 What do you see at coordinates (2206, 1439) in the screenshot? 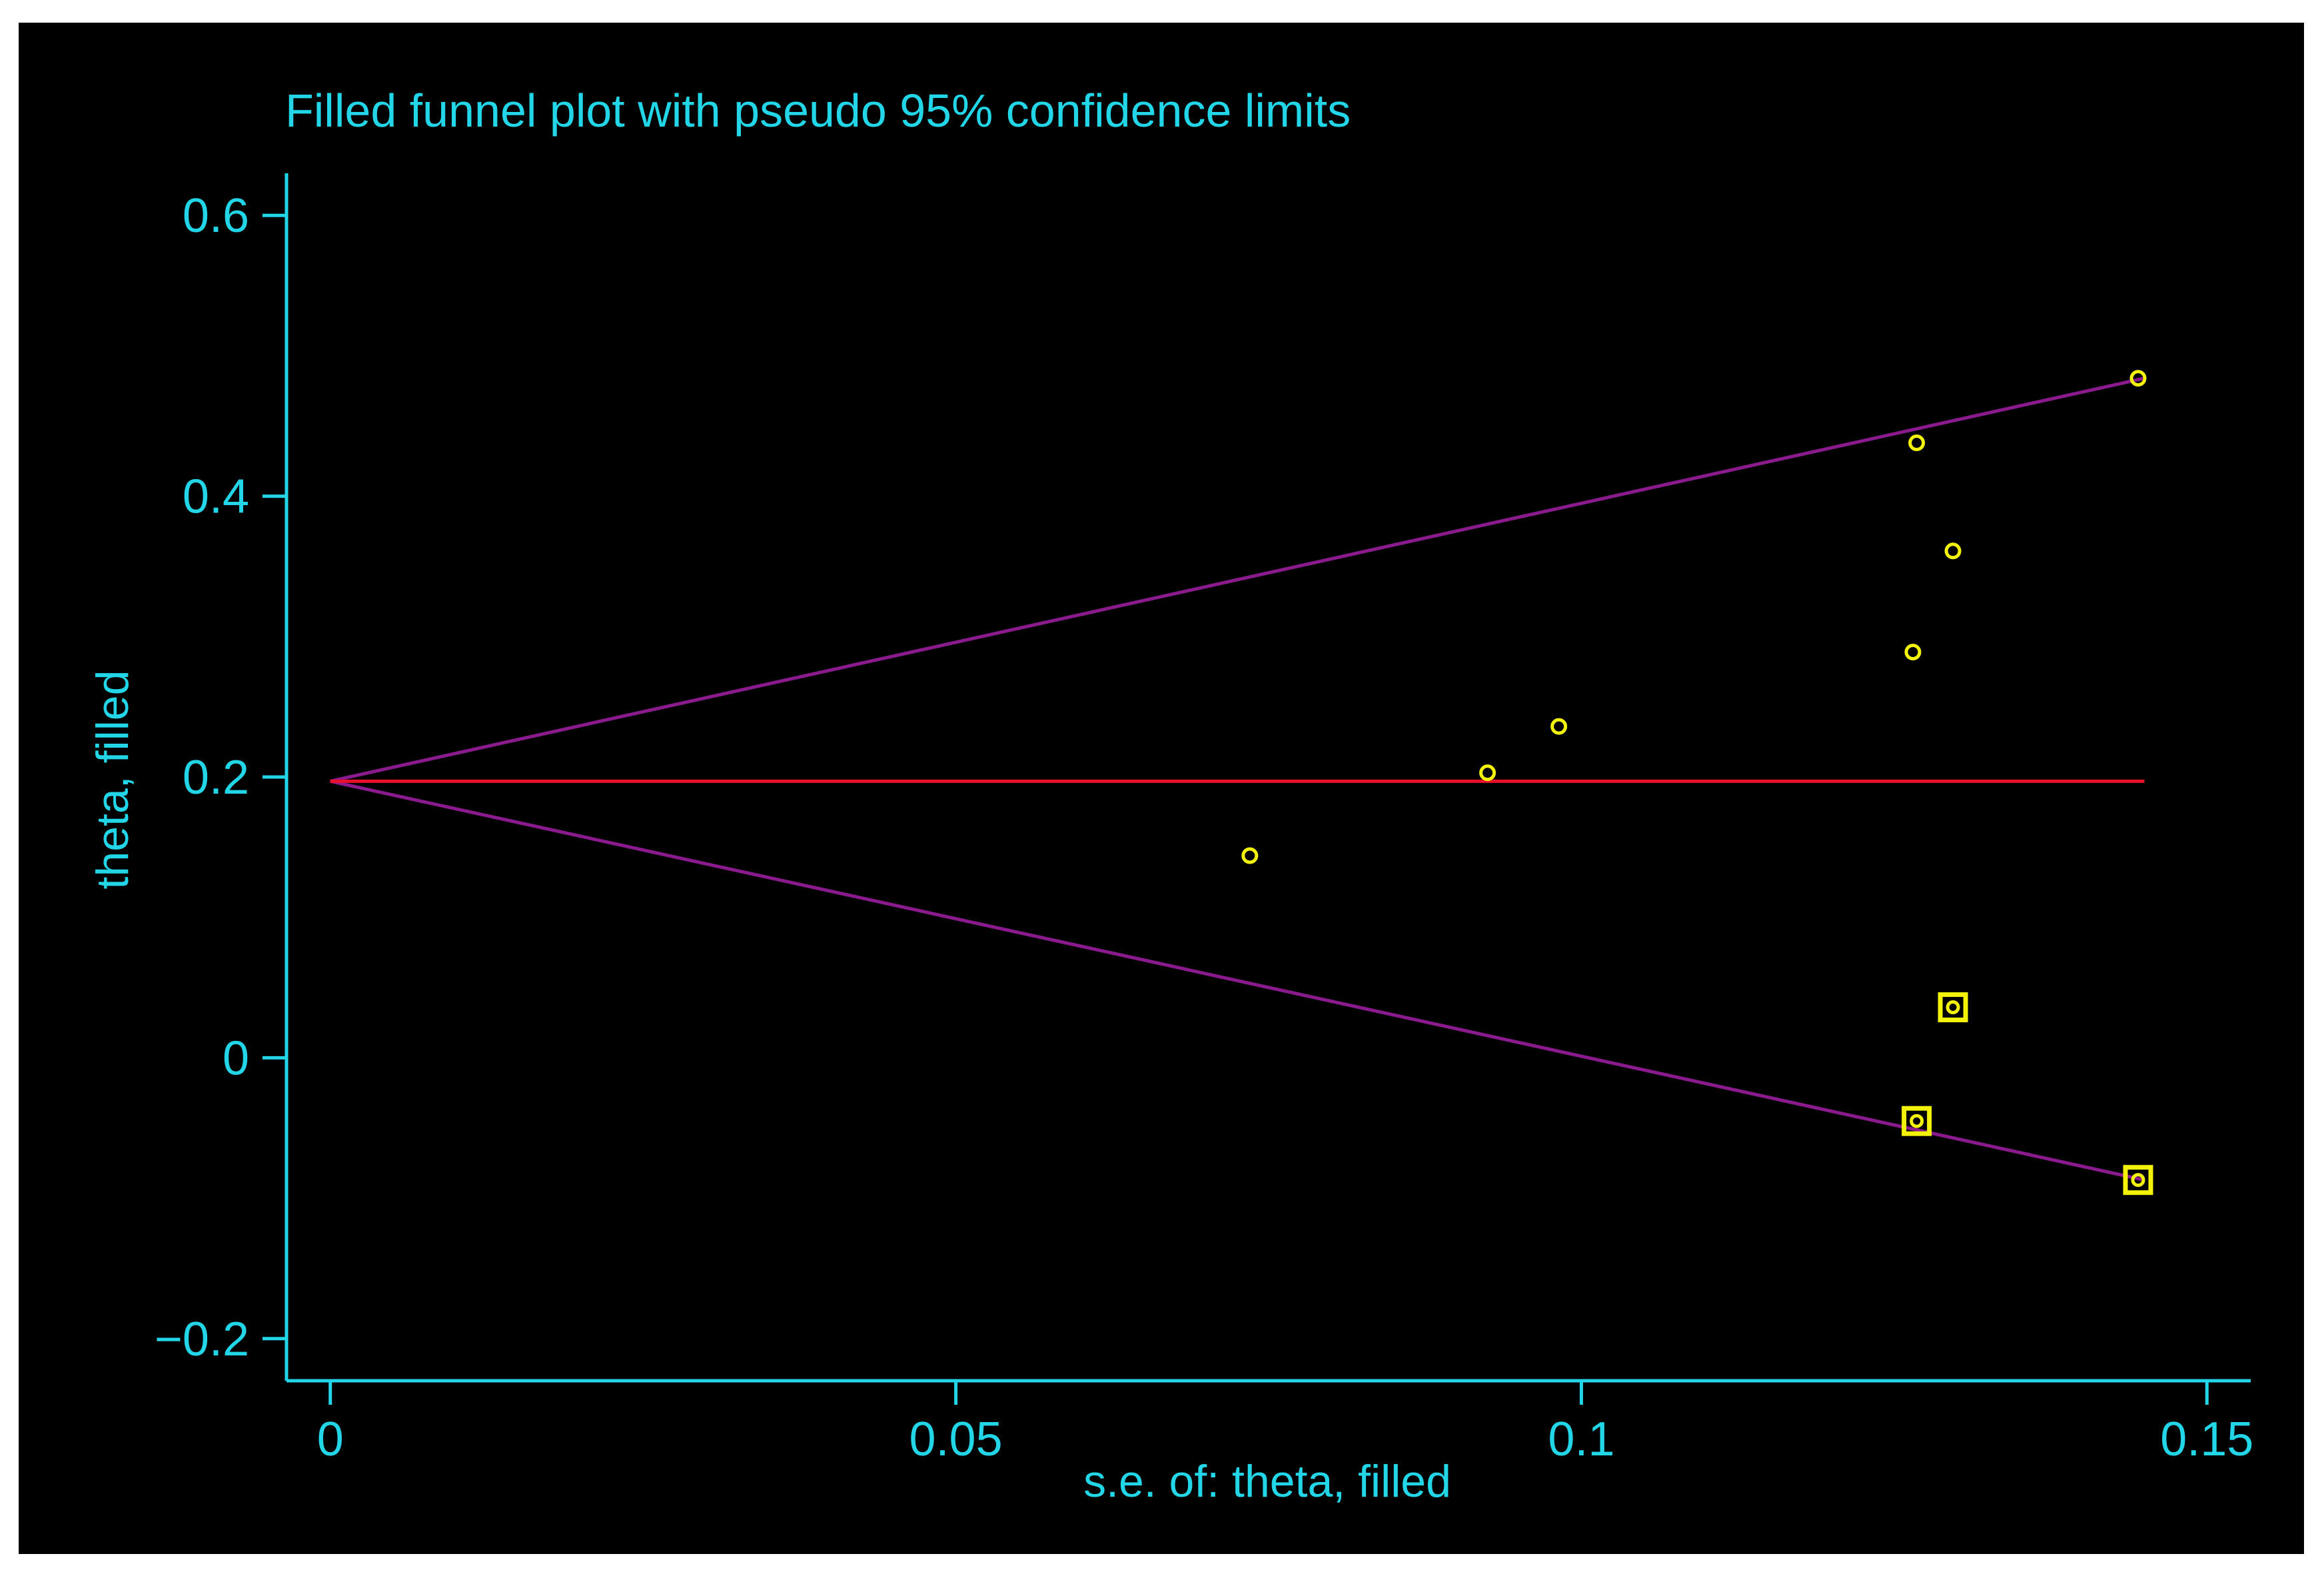
I see `x-tick-label: 0.15` at bounding box center [2206, 1439].